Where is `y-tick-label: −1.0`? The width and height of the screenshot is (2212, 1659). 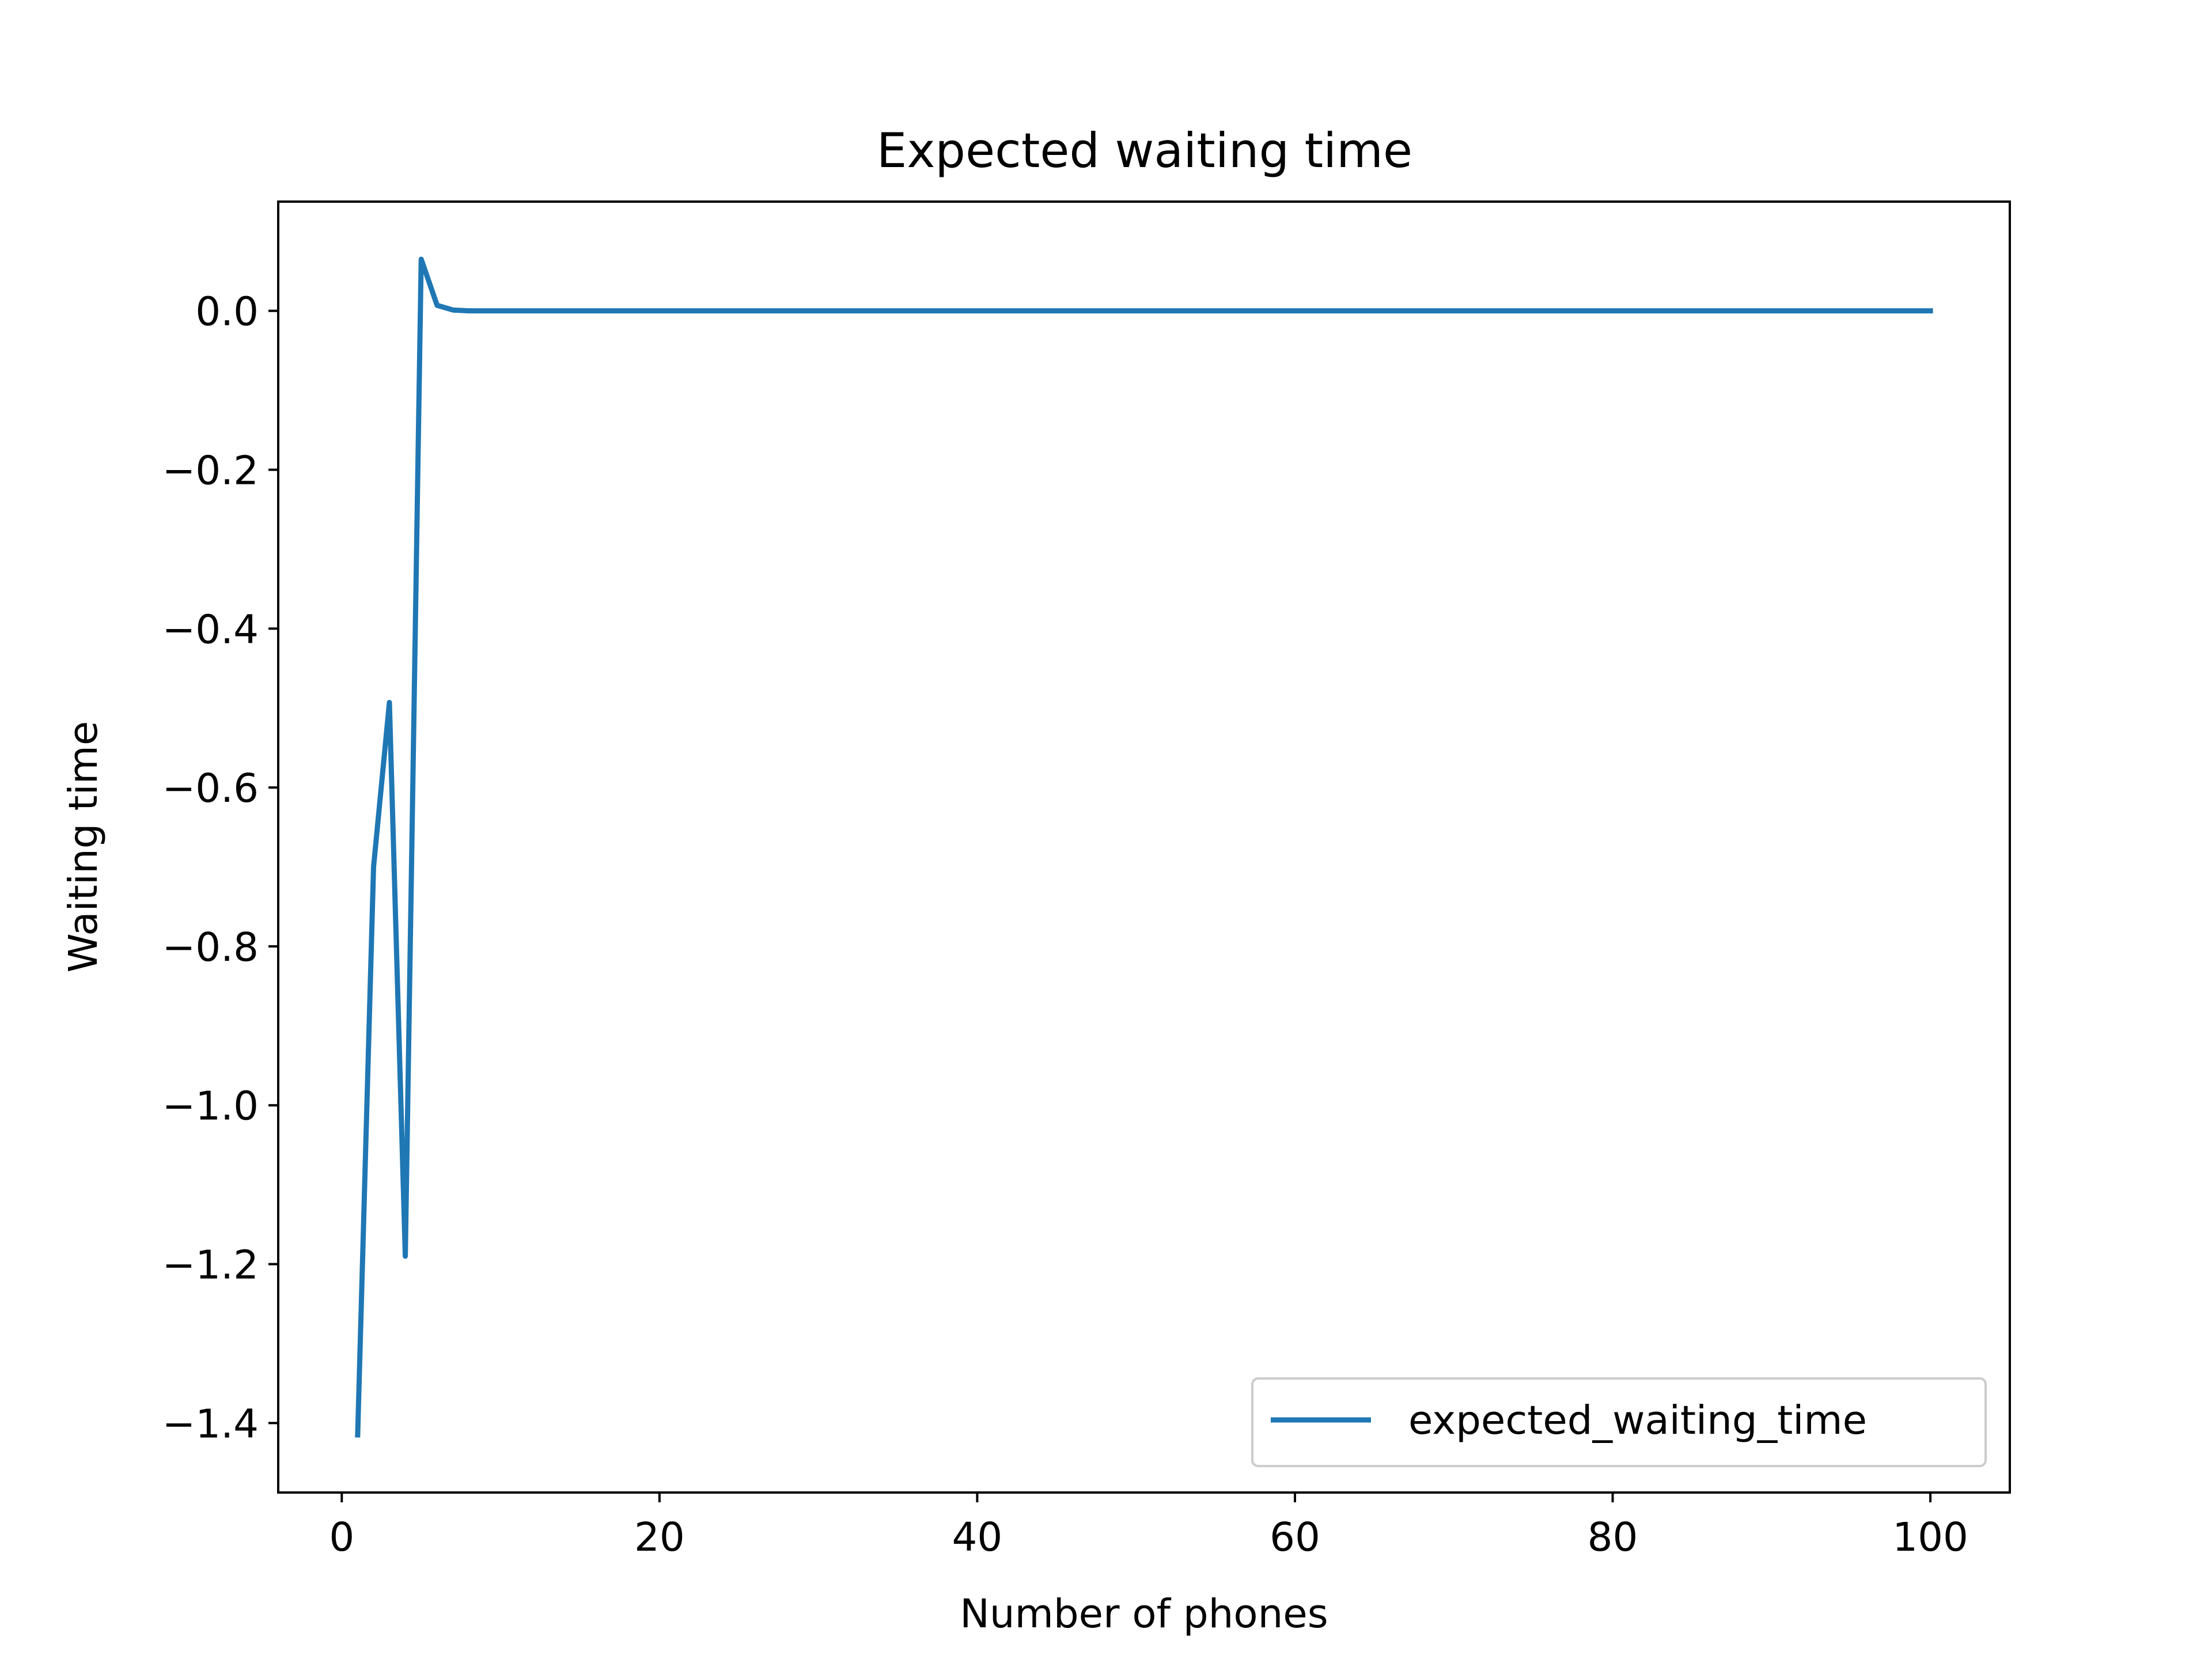
y-tick-label: −1.0 is located at coordinates (210, 1107).